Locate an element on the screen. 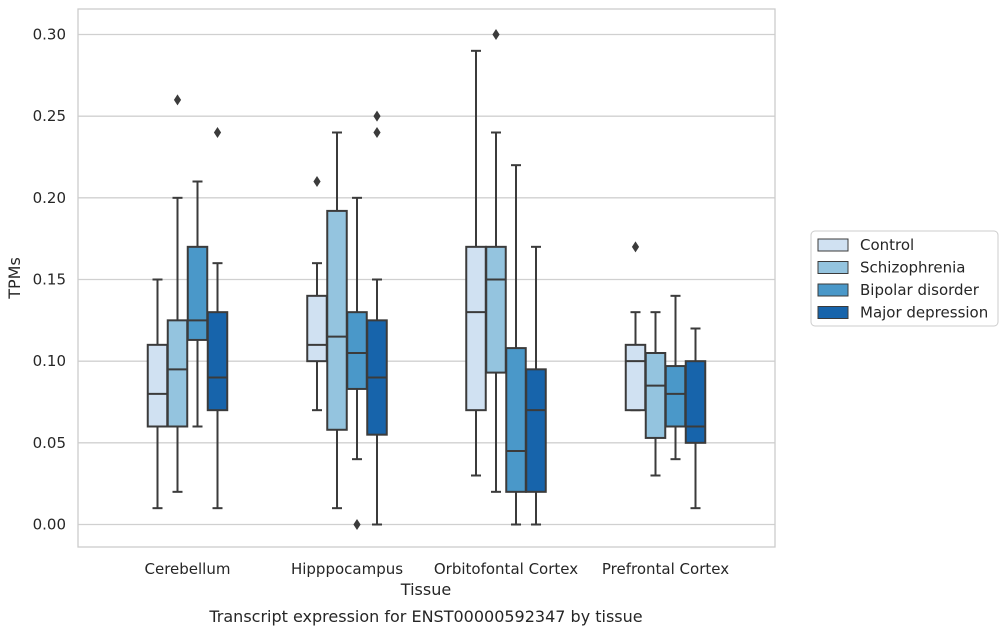 The width and height of the screenshot is (1007, 634). legend-item: Schizophrenia is located at coordinates (891, 268).